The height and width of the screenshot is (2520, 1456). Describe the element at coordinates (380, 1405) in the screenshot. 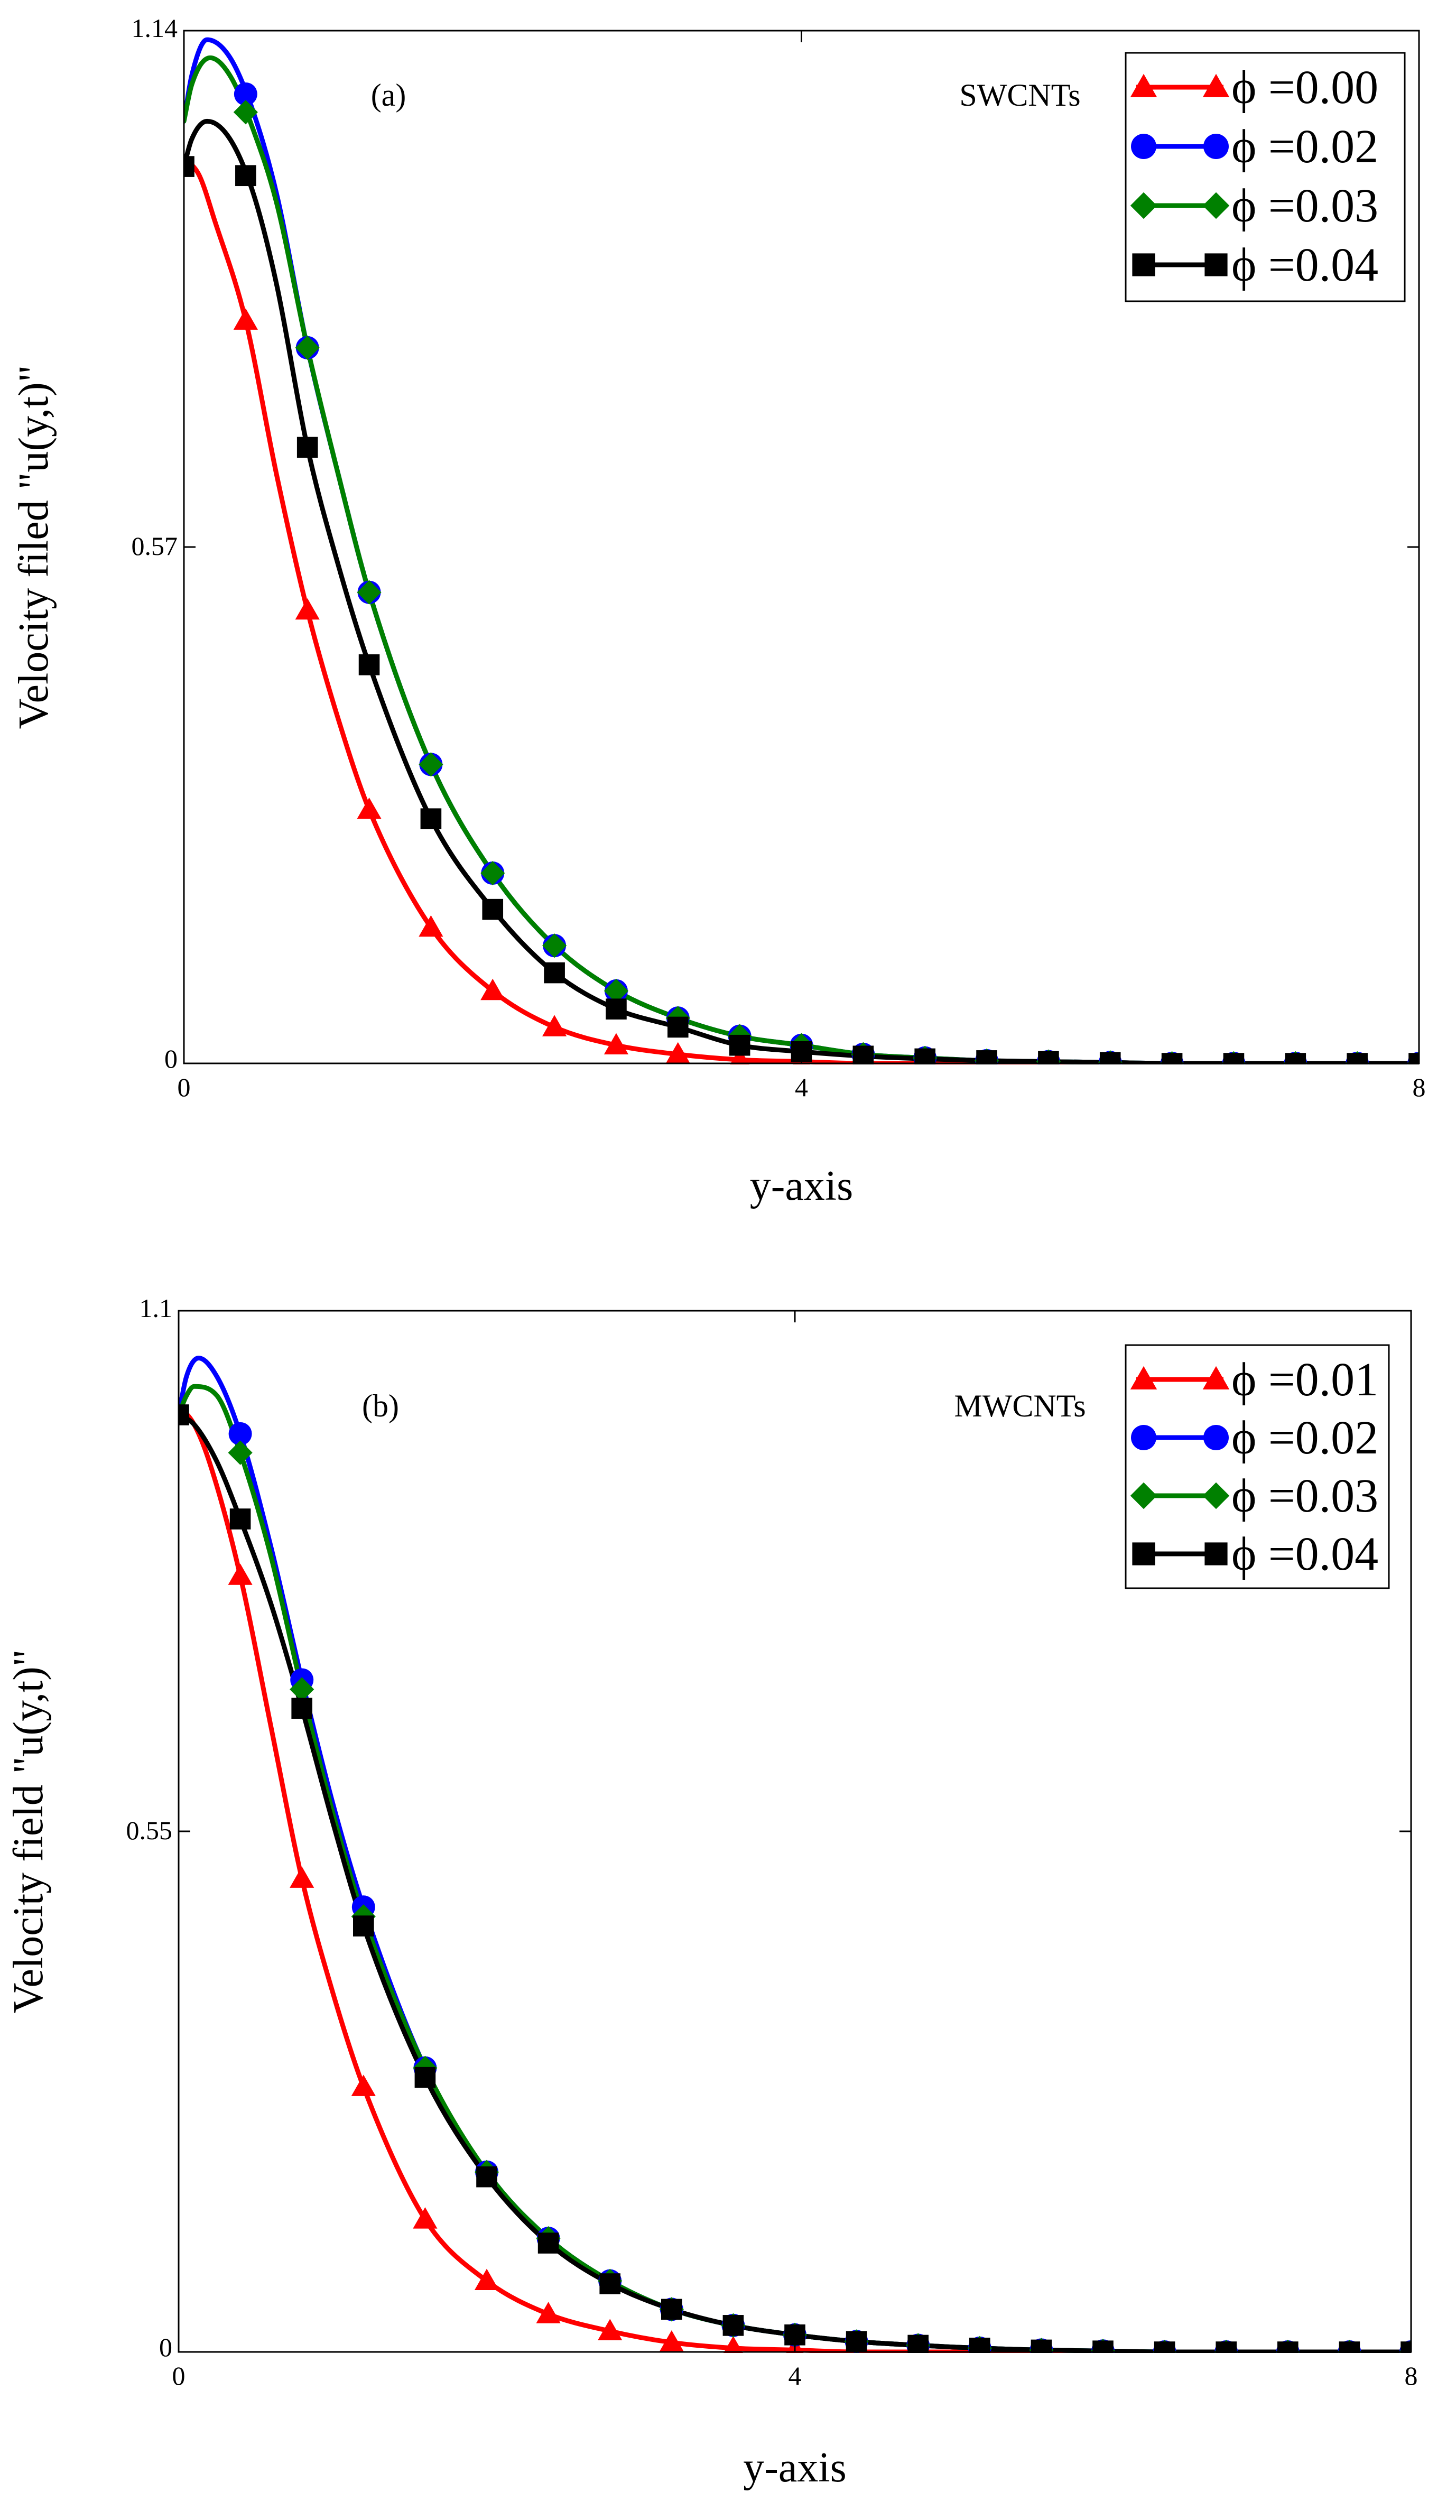

I see `panel-label: (b)` at that location.